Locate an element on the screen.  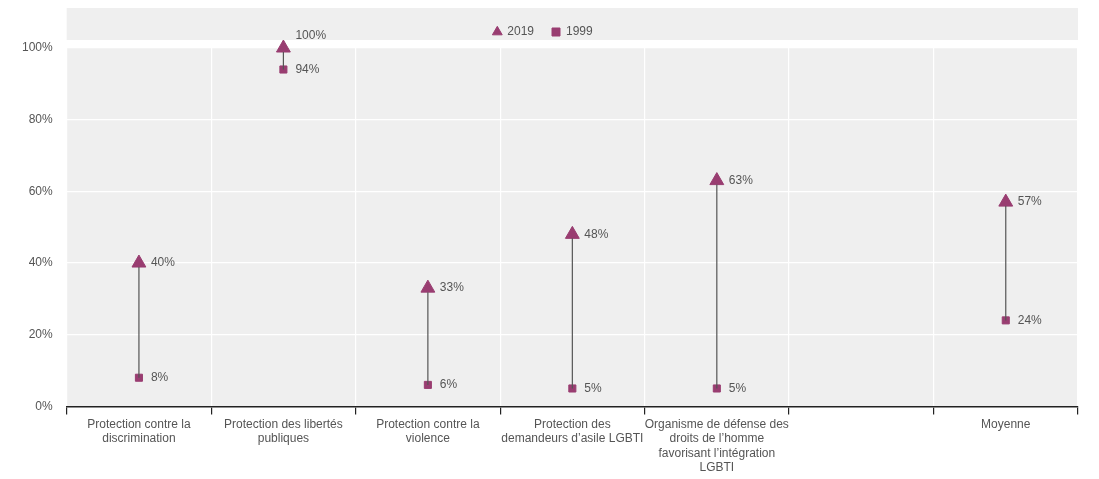
x-tick-label: Moyenne is located at coordinates (1006, 423).